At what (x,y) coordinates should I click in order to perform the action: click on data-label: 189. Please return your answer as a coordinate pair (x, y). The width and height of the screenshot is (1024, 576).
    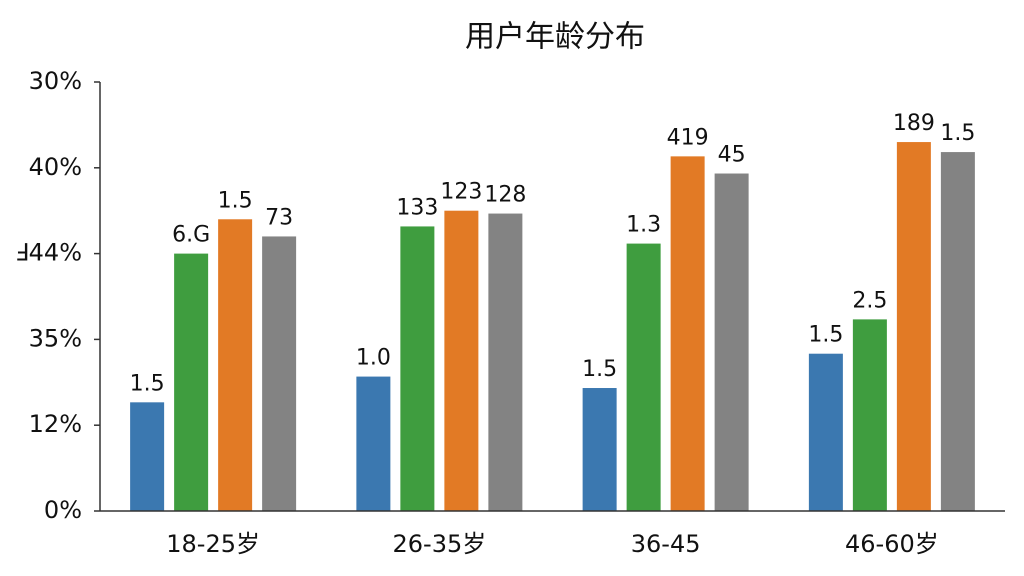
    Looking at the image, I should click on (914, 123).